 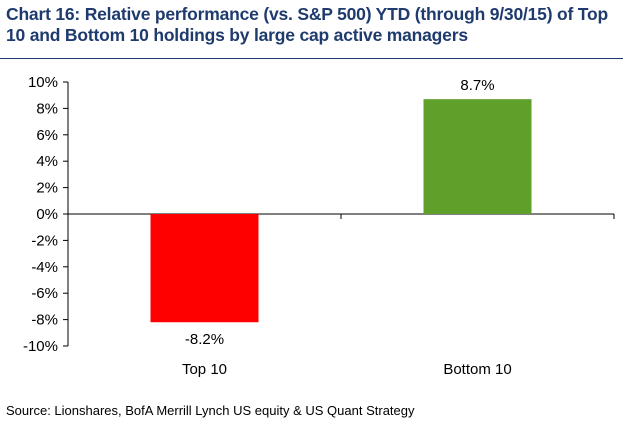 What do you see at coordinates (311, 58) in the screenshot?
I see `title-divider` at bounding box center [311, 58].